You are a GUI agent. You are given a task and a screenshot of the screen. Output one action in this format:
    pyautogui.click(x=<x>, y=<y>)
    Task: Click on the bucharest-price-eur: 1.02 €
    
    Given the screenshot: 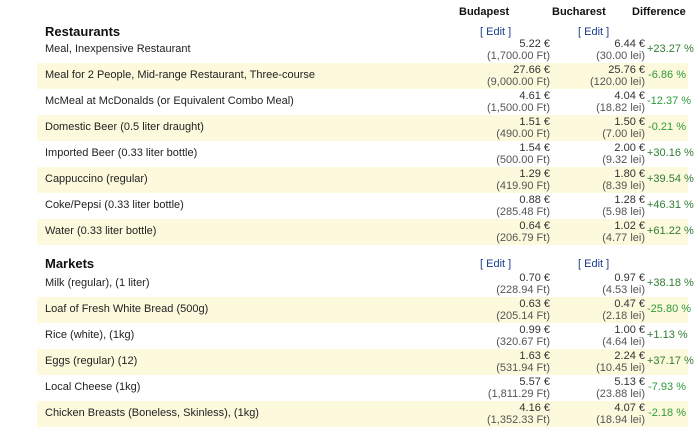 What is the action you would take?
    pyautogui.click(x=629, y=226)
    